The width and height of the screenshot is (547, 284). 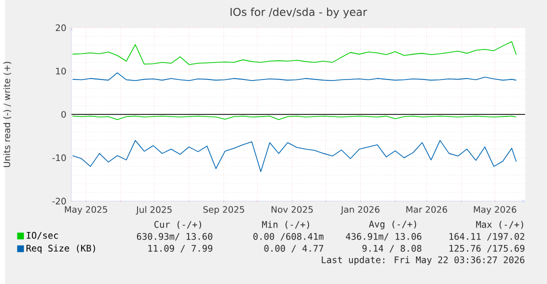 I want to click on legend-label: IO/sec, so click(x=42, y=236).